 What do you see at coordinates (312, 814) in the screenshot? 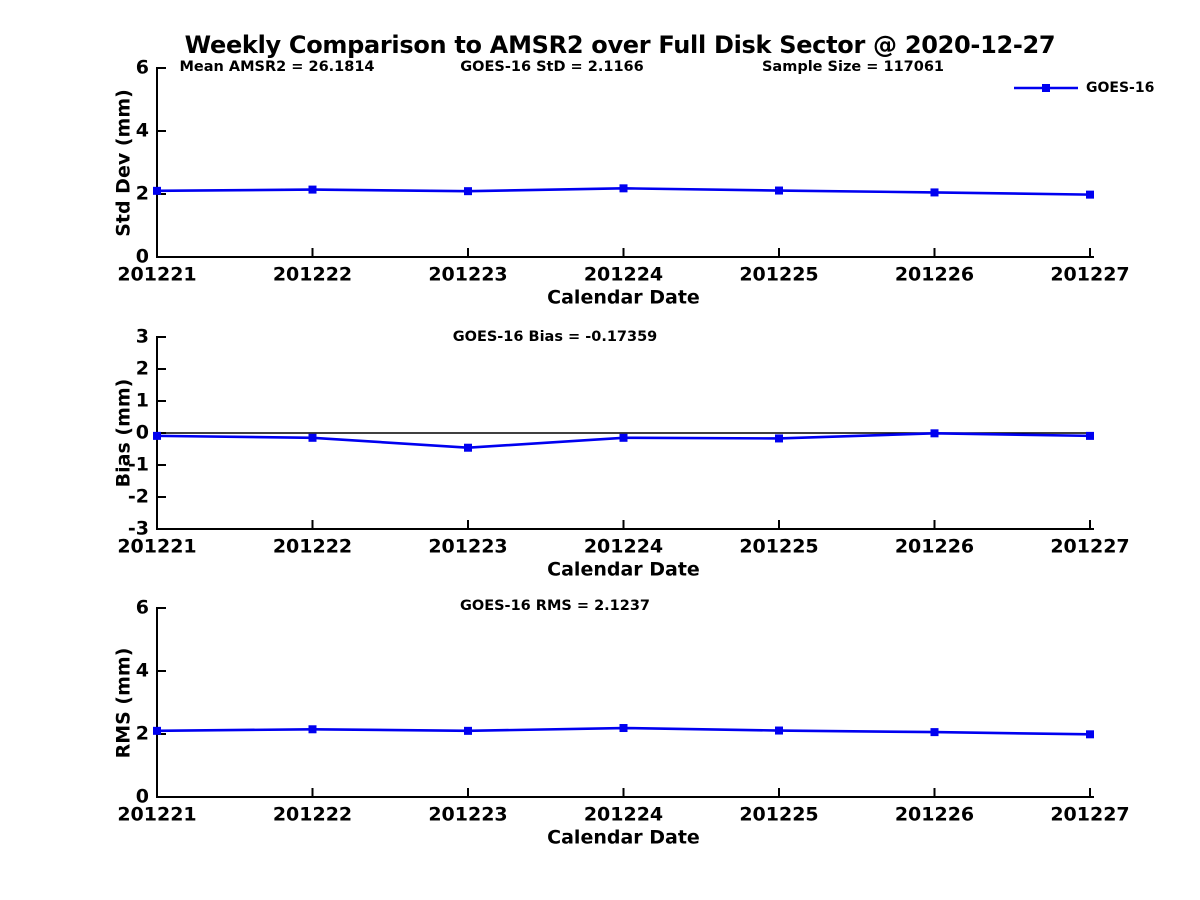
I see `rms-x-tick-label: 201222` at bounding box center [312, 814].